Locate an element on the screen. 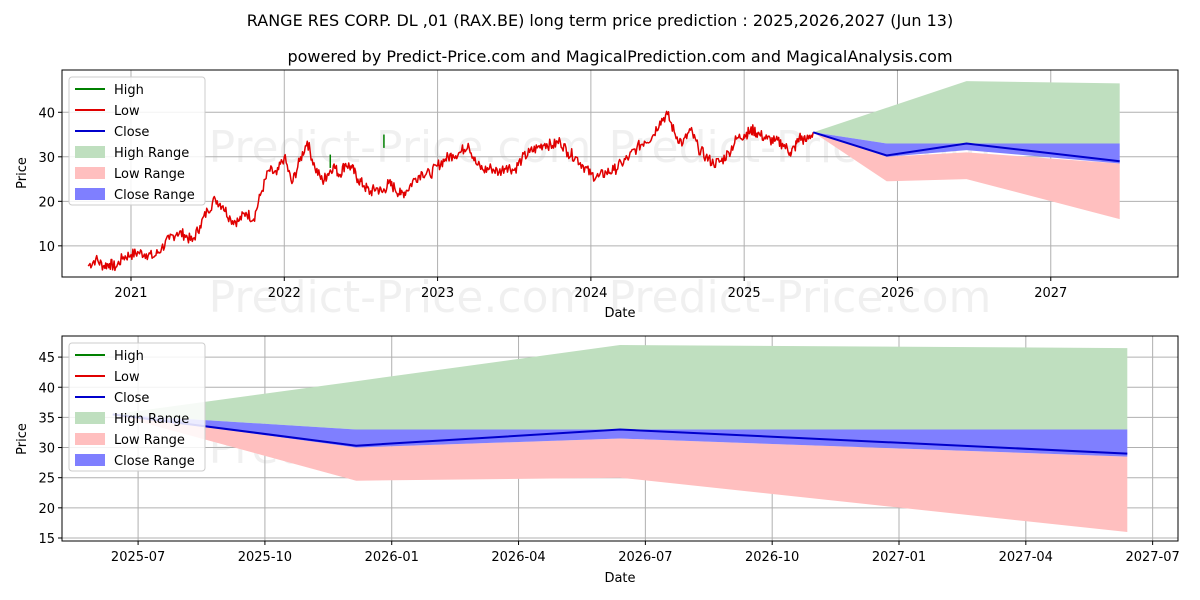 Image resolution: width=1200 pixels, height=600 pixels. x-tick-label: 2024 is located at coordinates (590, 293).